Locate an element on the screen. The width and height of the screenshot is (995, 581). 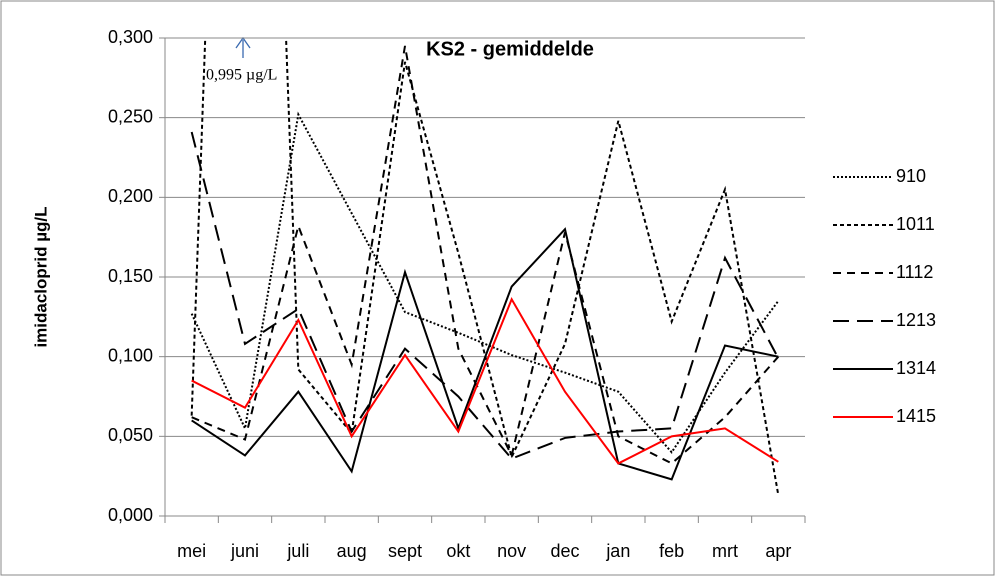
y-tick-label: 0,150 is located at coordinates (130, 276).